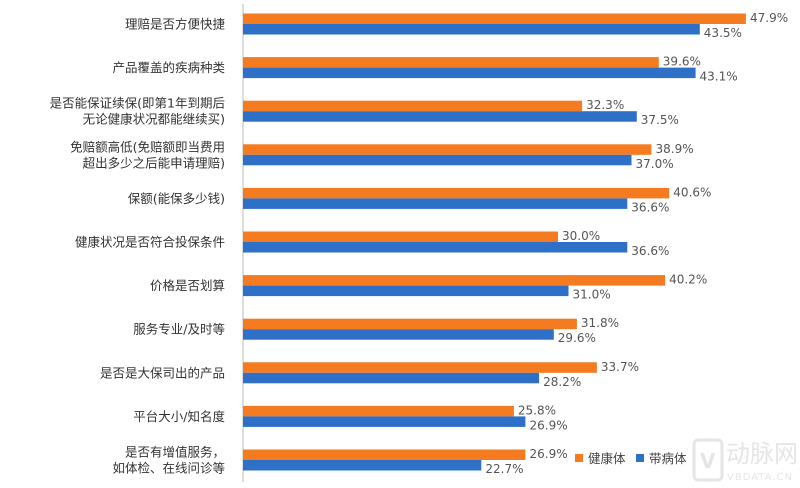 Image resolution: width=800 pixels, height=488 pixels. I want to click on data-label: 22.7%, so click(504, 469).